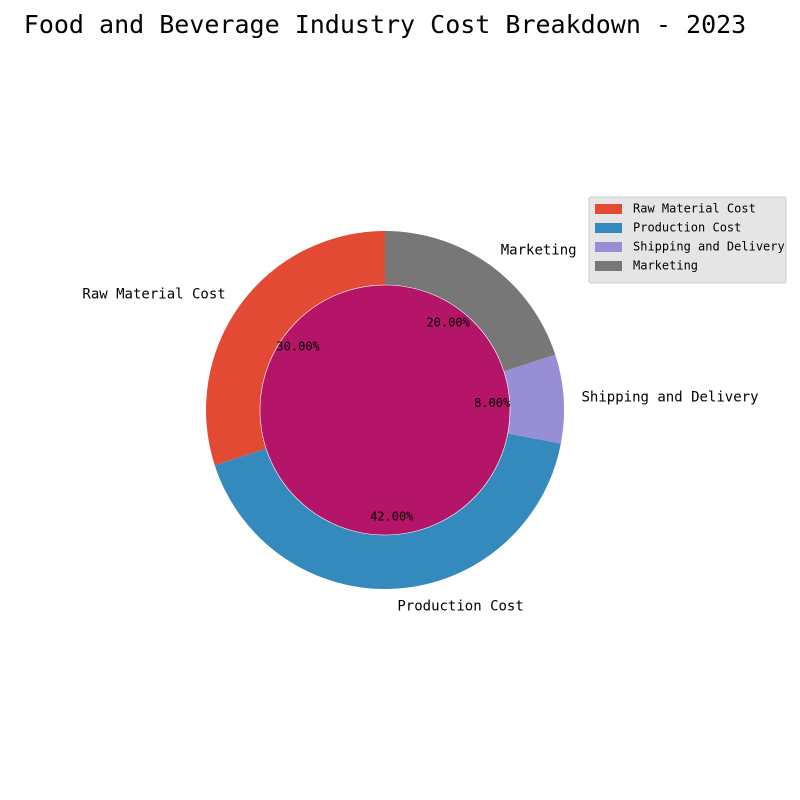  Describe the element at coordinates (670, 398) in the screenshot. I see `slice-label-shipping-and-delivery: Shipping and Delivery` at that location.